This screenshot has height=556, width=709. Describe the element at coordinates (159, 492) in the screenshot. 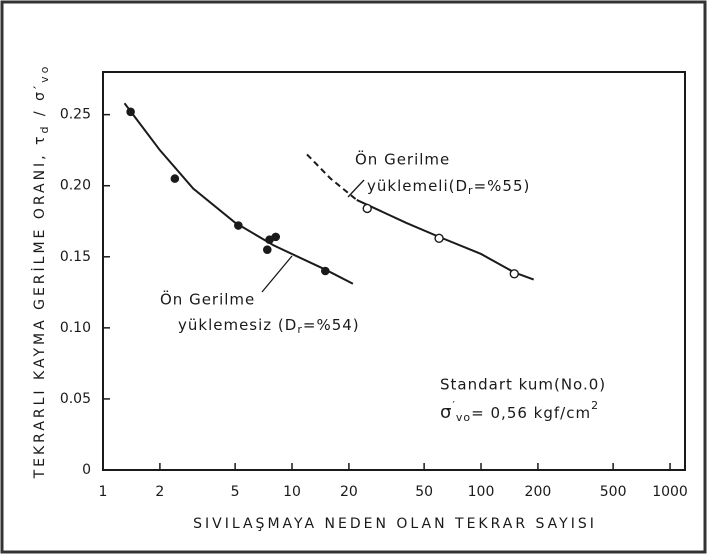

I see `x-tick-label: 2` at that location.